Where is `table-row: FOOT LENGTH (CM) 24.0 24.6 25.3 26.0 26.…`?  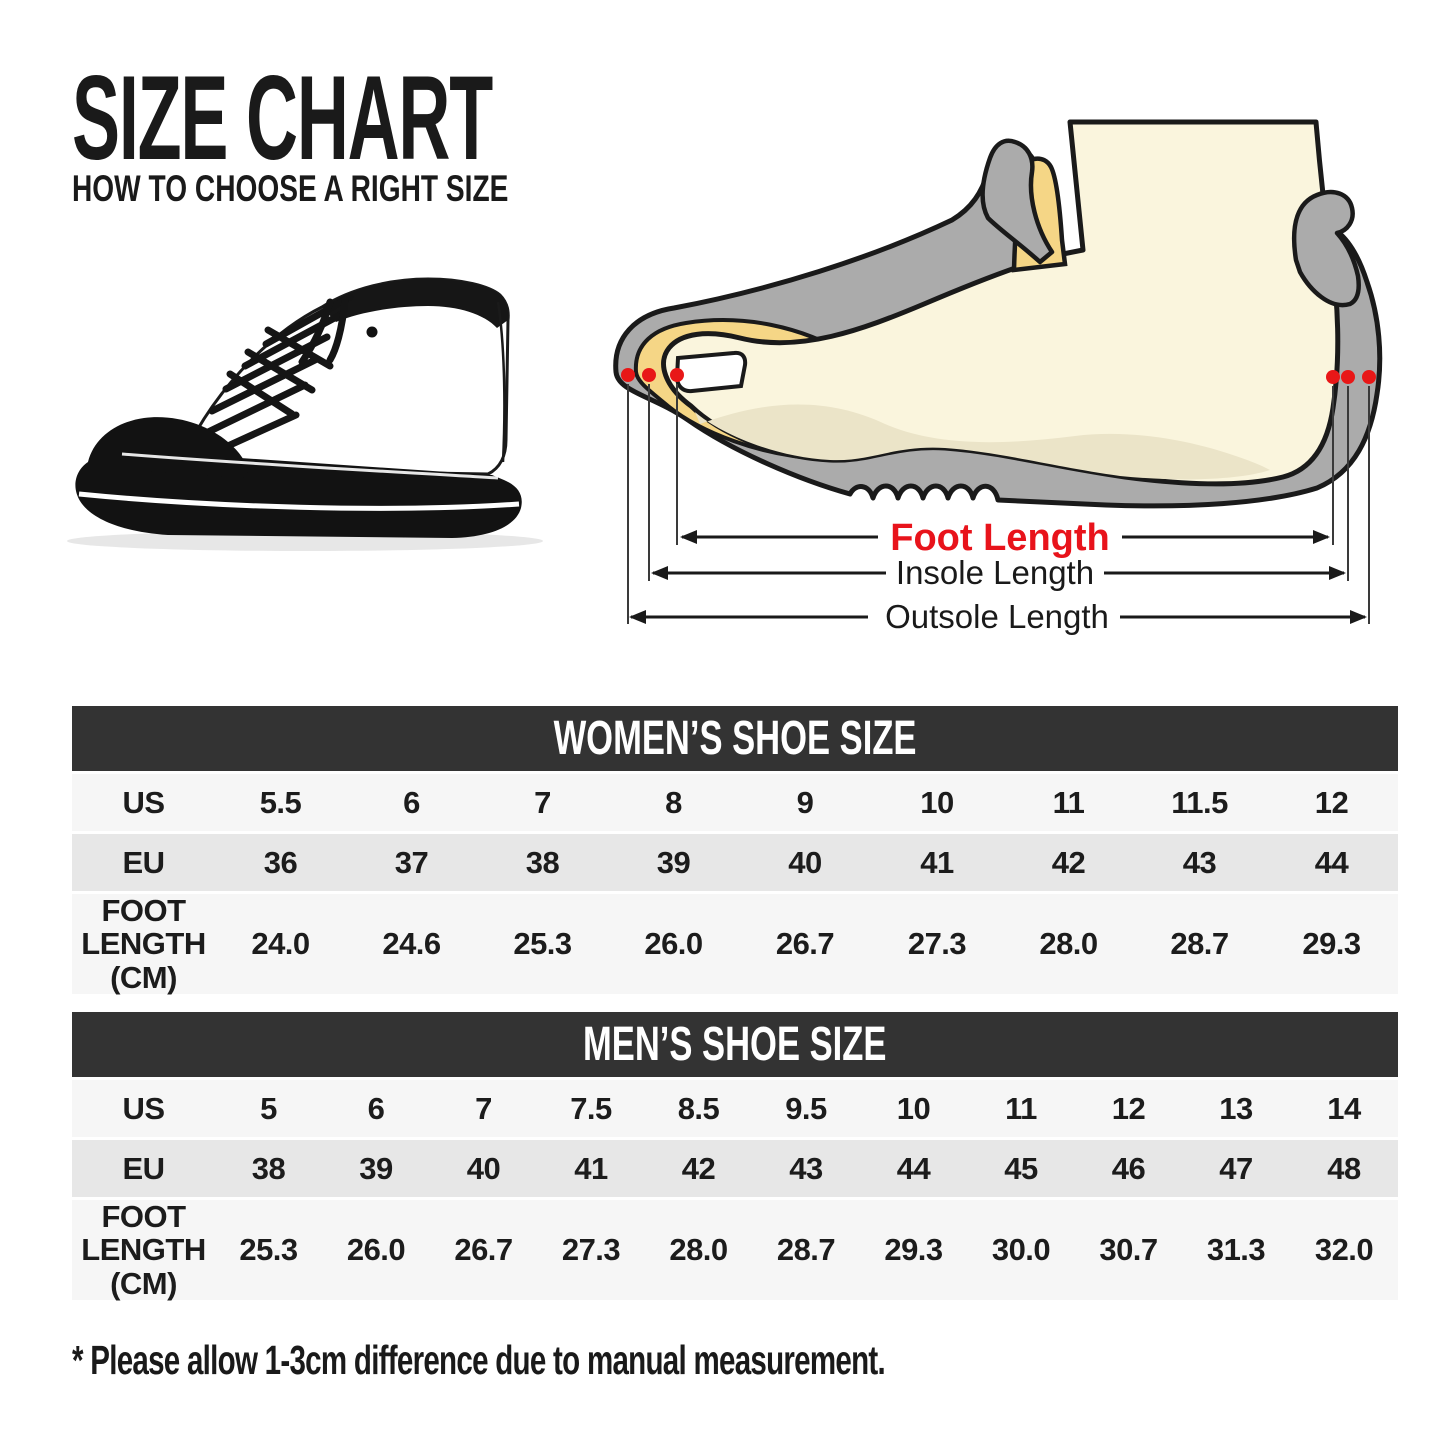 table-row: FOOT LENGTH (CM) 24.0 24.6 25.3 26.0 26.… is located at coordinates (735, 944).